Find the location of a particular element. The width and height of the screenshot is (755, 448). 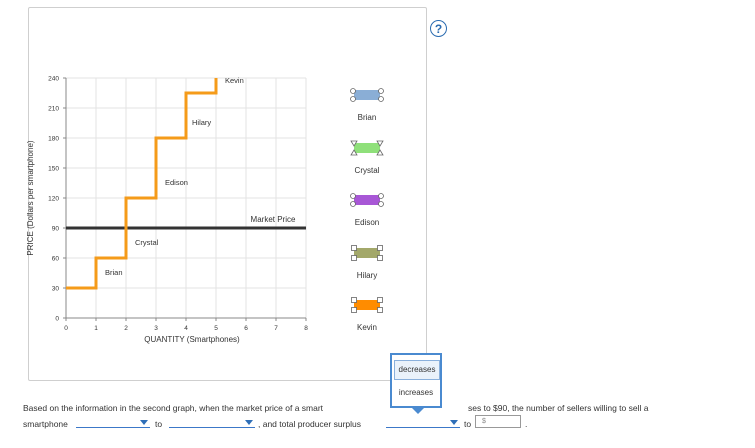

x-axis-title: QUANTITY (Smartphones) is located at coordinates (192, 339).